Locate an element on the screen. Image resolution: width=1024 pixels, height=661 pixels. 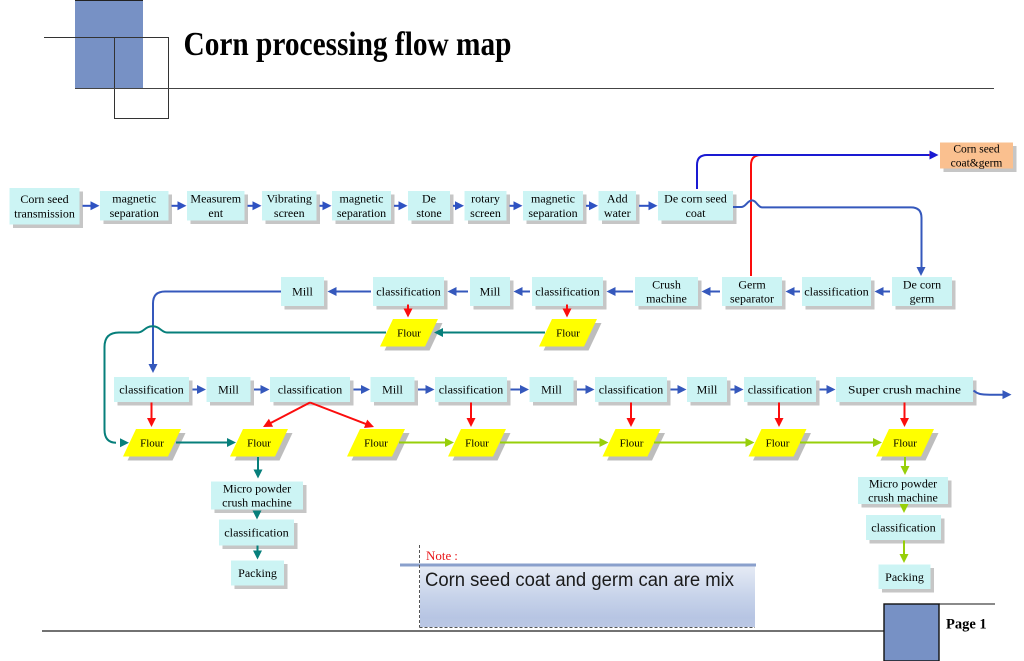
svg-text: Note: is located at coordinates (442, 555).